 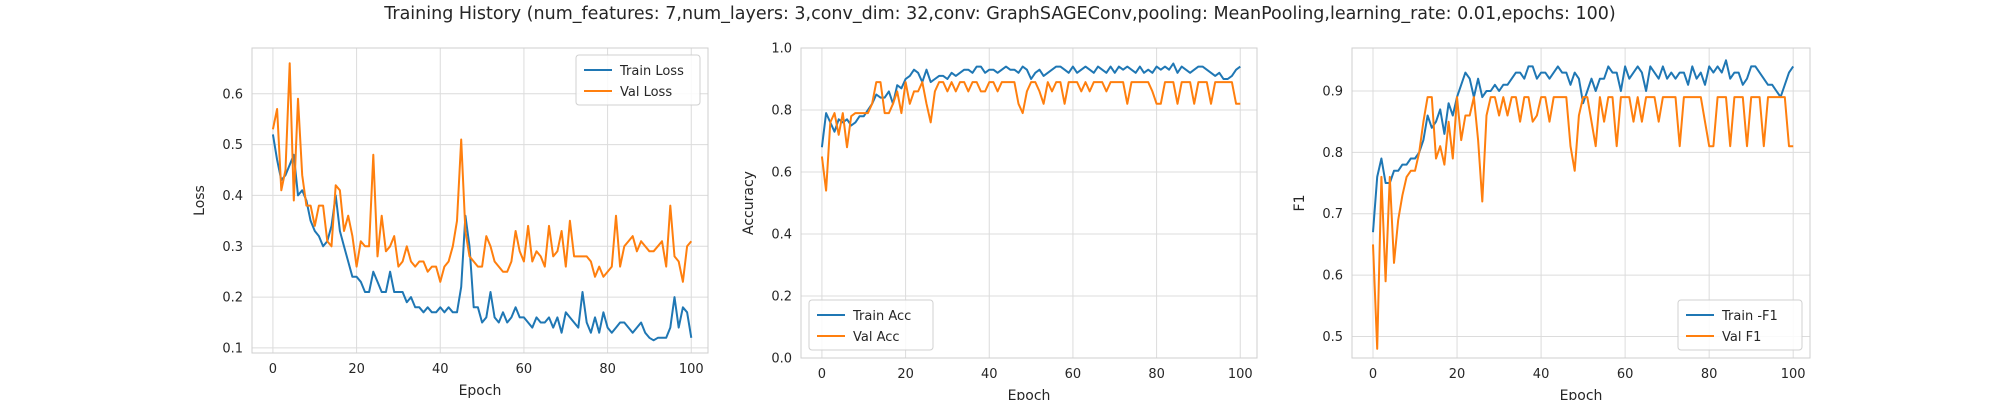 I want to click on legend: Train Acc Val Acc, so click(x=871, y=325).